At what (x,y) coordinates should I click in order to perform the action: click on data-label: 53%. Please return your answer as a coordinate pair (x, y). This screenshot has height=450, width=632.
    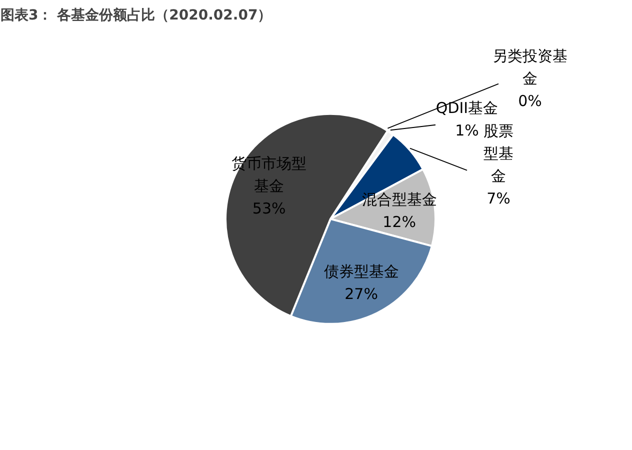
    Looking at the image, I should click on (269, 208).